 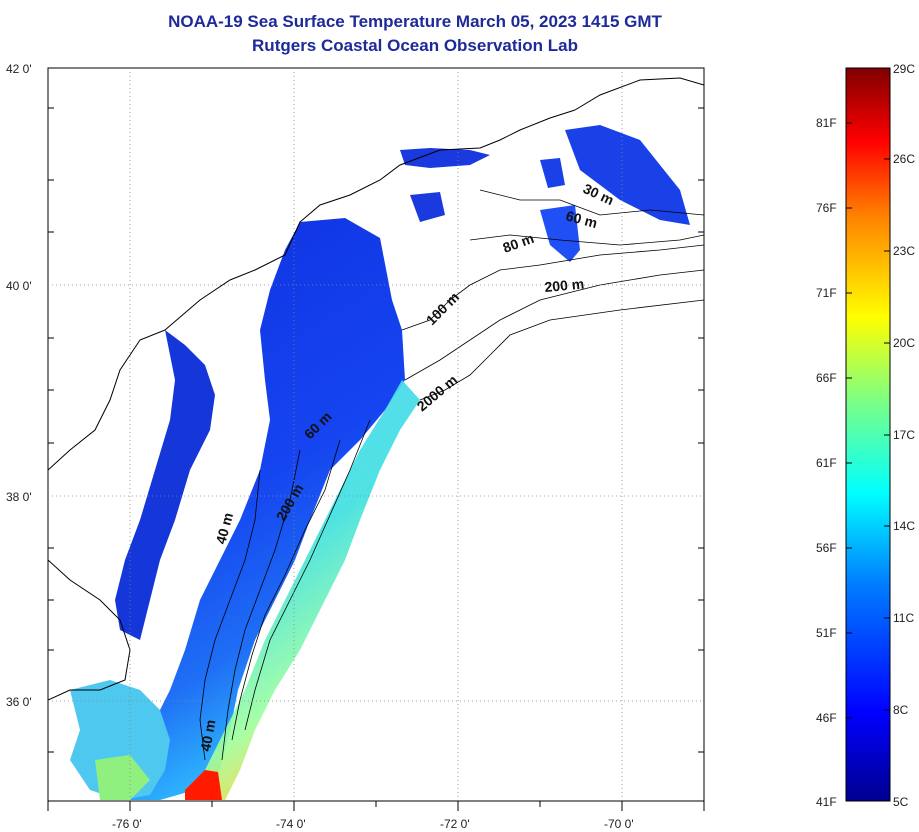 I want to click on cb-f-76: 76F, so click(x=826, y=208).